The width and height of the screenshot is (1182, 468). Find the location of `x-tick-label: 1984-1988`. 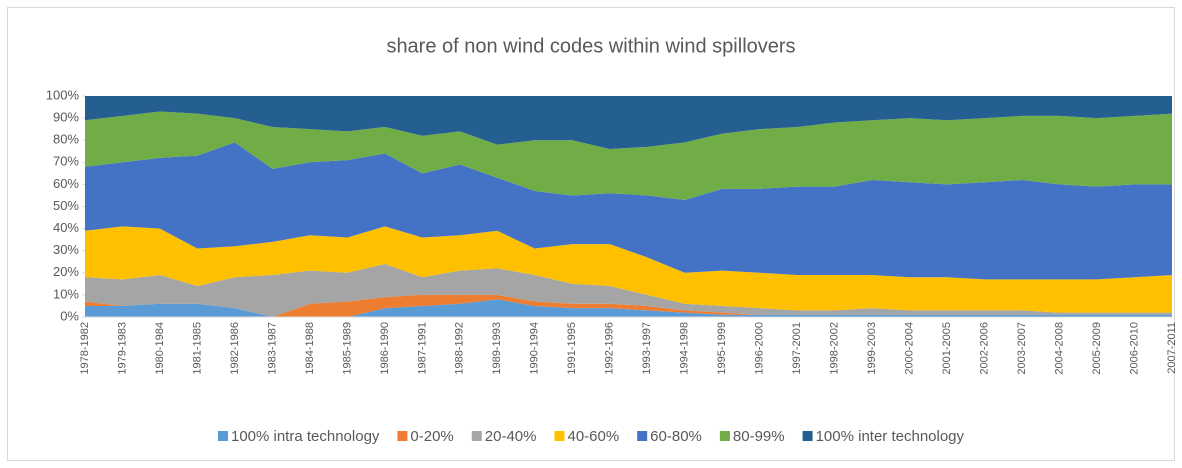

x-tick-label: 1984-1988 is located at coordinates (310, 348).